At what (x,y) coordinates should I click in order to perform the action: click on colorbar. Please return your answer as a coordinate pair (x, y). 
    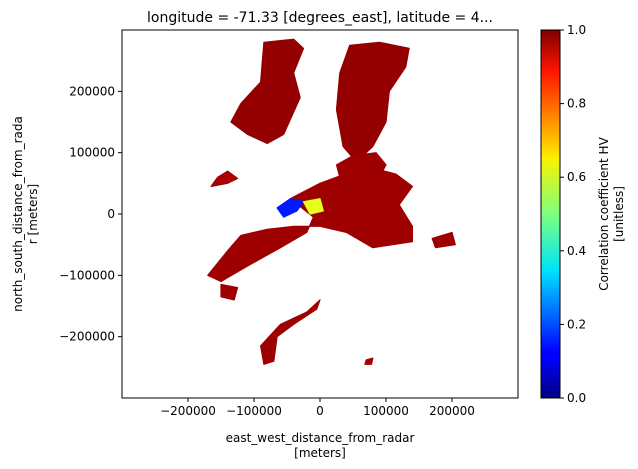
    Looking at the image, I should click on (550, 214).